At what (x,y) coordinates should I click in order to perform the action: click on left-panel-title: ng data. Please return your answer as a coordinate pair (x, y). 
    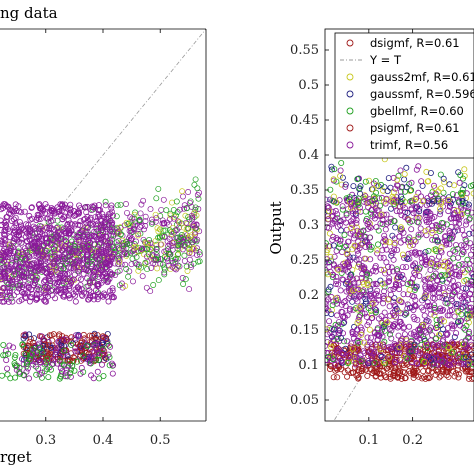
    Looking at the image, I should click on (29, 13).